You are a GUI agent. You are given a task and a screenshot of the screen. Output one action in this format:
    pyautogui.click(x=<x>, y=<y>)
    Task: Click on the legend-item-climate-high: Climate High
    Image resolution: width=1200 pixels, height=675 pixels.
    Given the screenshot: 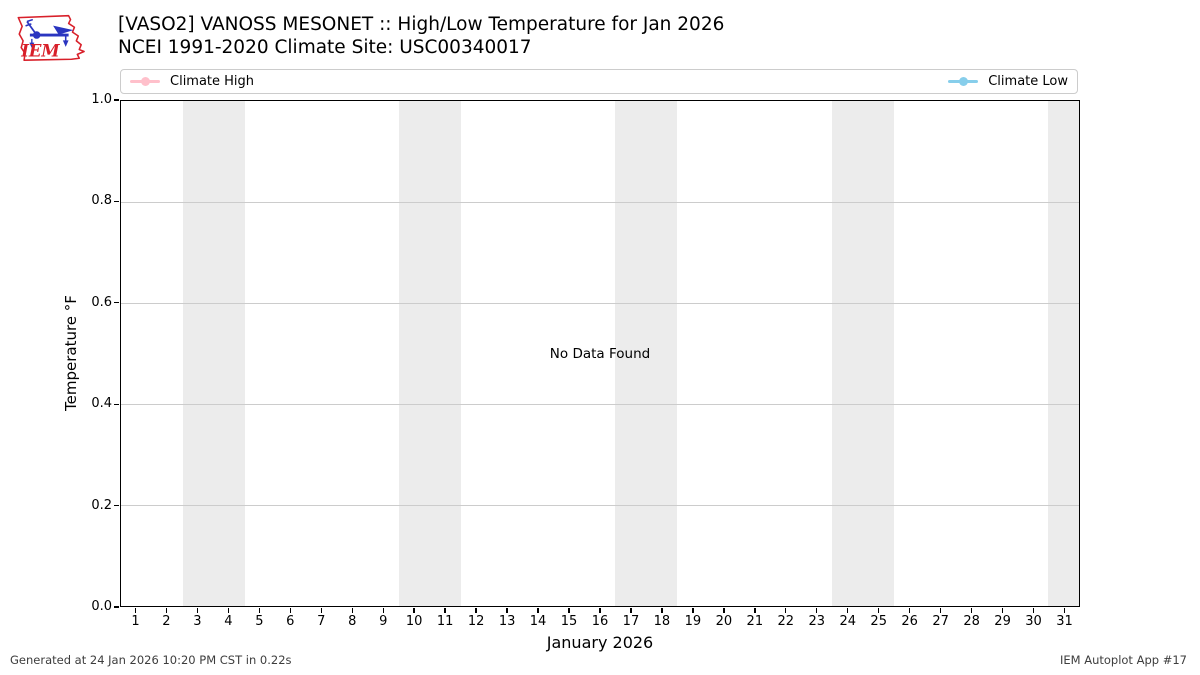 What is the action you would take?
    pyautogui.click(x=192, y=81)
    